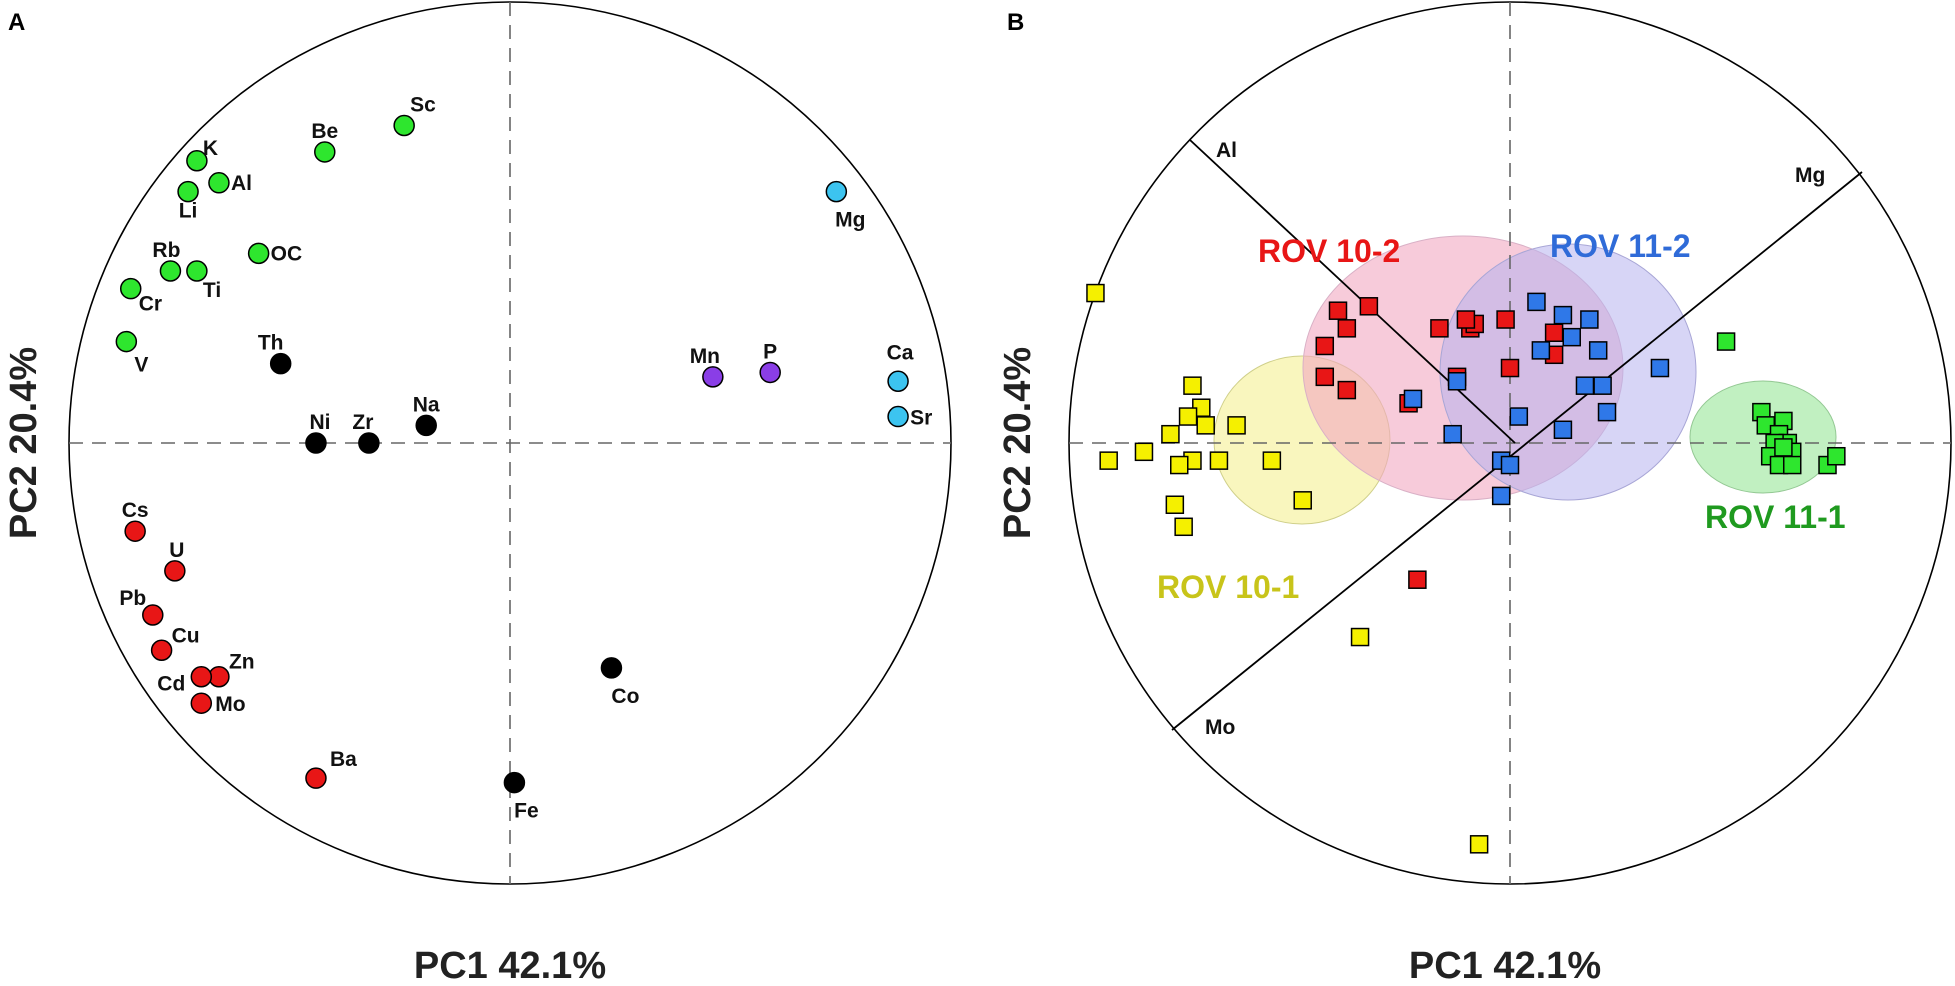 The width and height of the screenshot is (1955, 986). What do you see at coordinates (242, 662) in the screenshot?
I see `variable-label-zn: Zn` at bounding box center [242, 662].